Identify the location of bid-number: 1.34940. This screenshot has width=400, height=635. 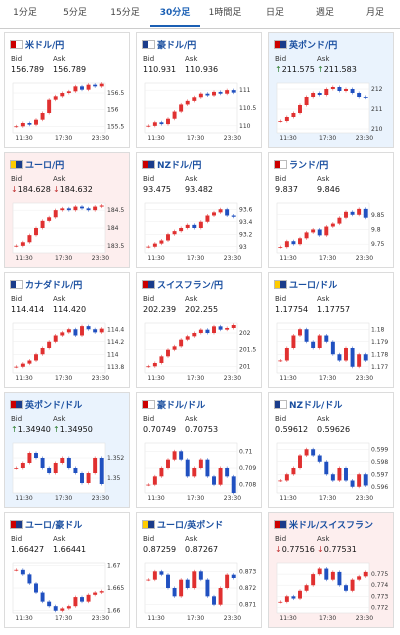
(34, 429).